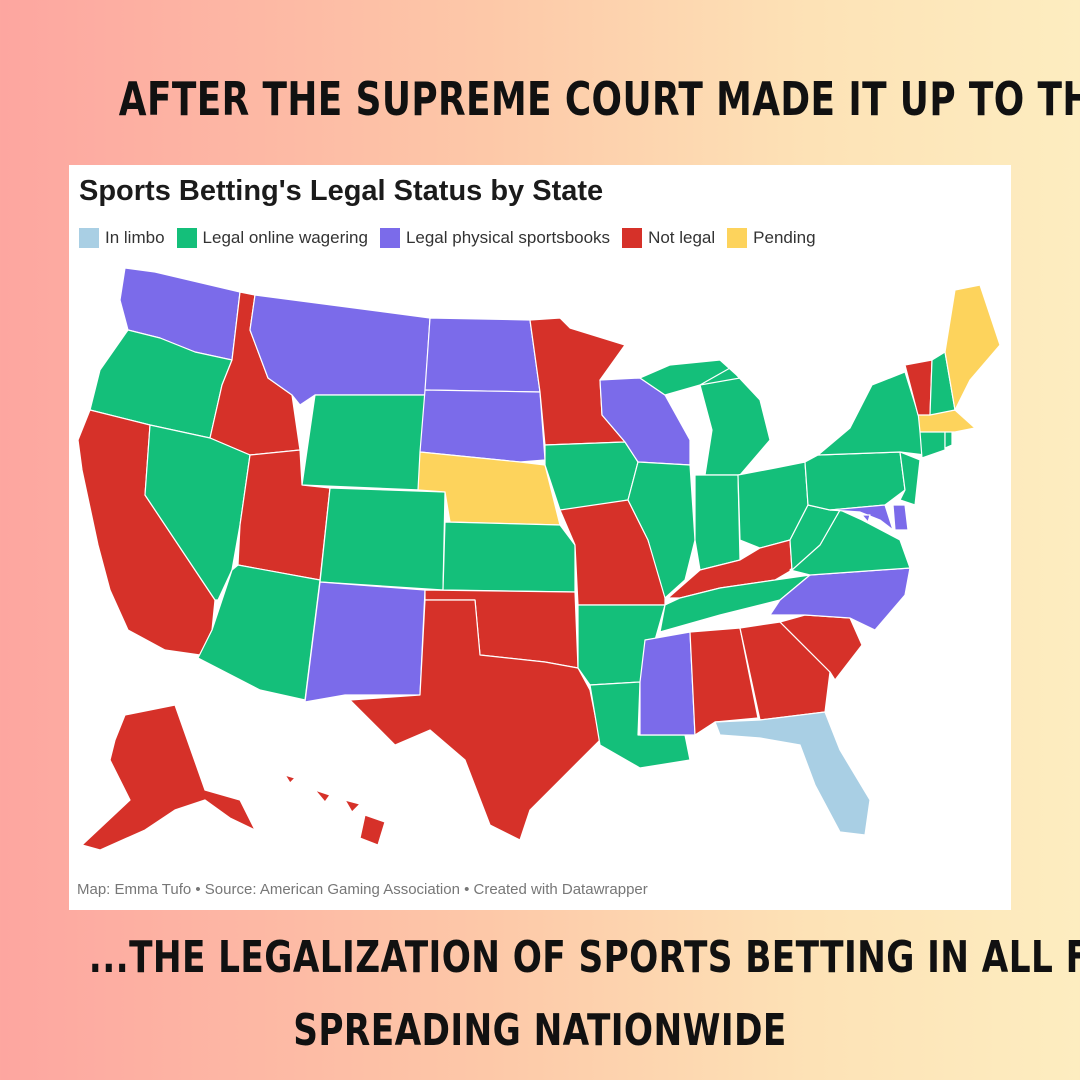 The width and height of the screenshot is (1080, 1080). What do you see at coordinates (972, 347) in the screenshot?
I see `state-ME` at bounding box center [972, 347].